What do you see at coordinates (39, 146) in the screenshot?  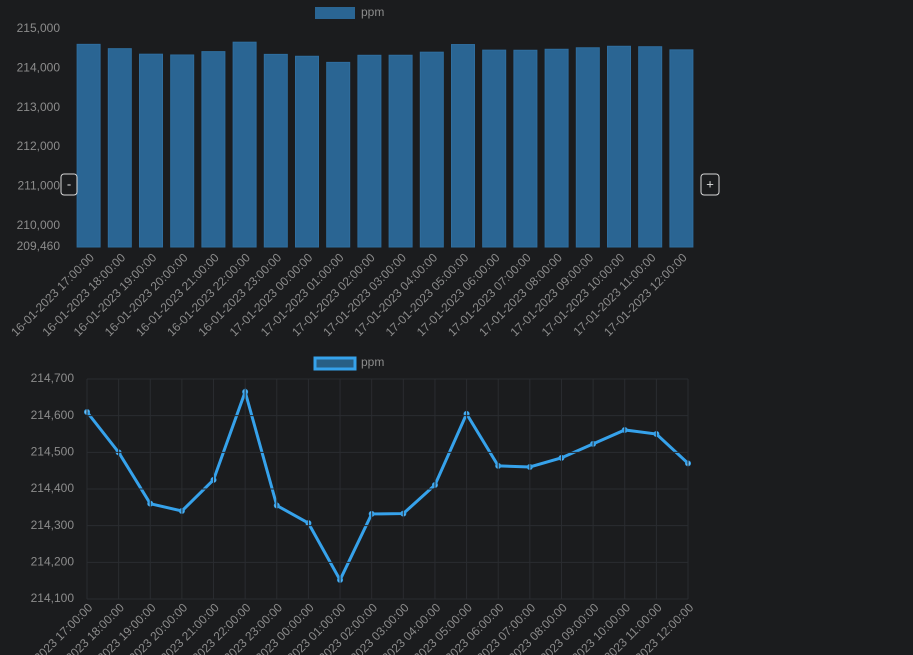 I see `y-tick-label: 212,000` at bounding box center [39, 146].